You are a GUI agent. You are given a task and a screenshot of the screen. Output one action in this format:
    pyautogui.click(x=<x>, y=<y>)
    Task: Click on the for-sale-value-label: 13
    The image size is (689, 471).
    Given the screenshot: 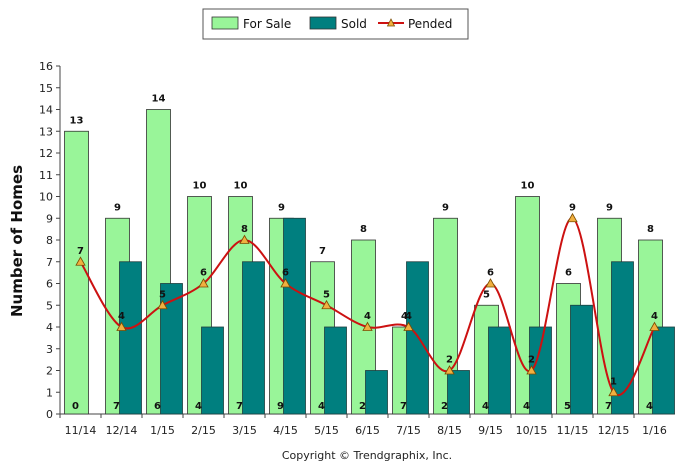 What is the action you would take?
    pyautogui.click(x=77, y=120)
    